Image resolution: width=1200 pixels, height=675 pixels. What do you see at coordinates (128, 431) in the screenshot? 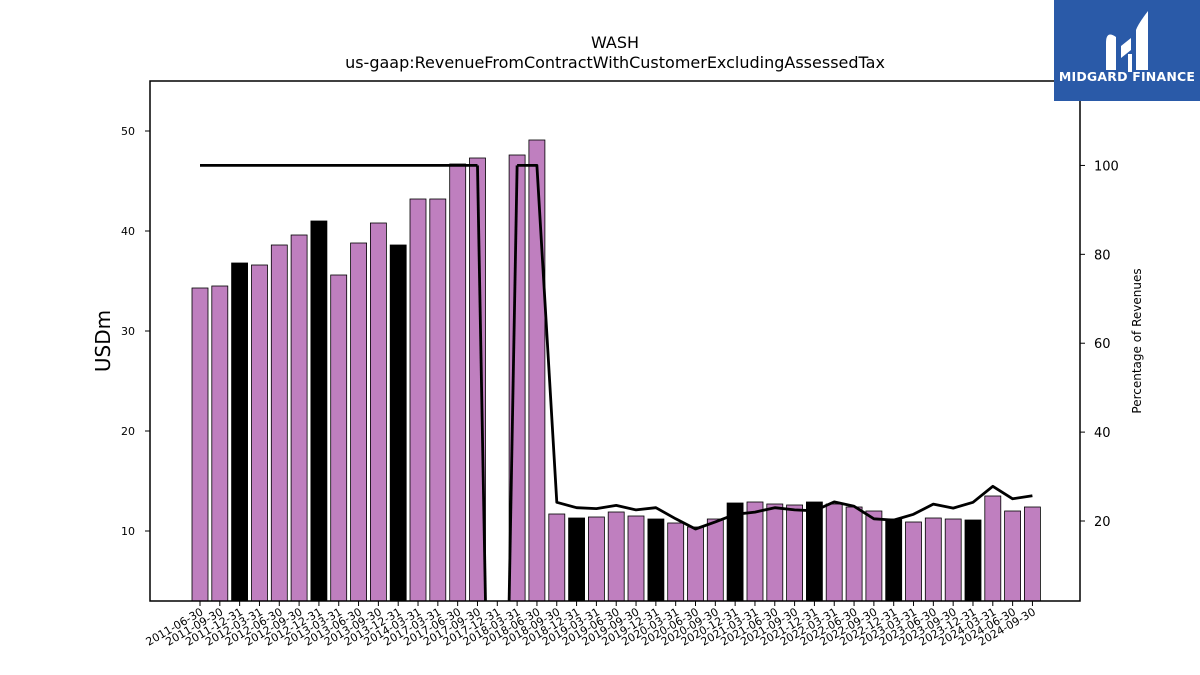
I see `y-tick-label: 20` at bounding box center [128, 431].